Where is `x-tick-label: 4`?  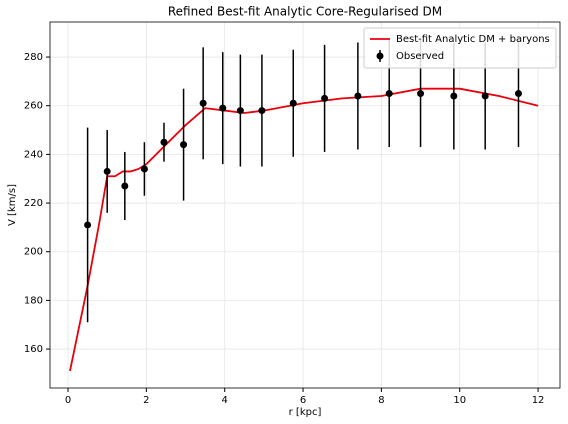 x-tick-label: 4 is located at coordinates (225, 400).